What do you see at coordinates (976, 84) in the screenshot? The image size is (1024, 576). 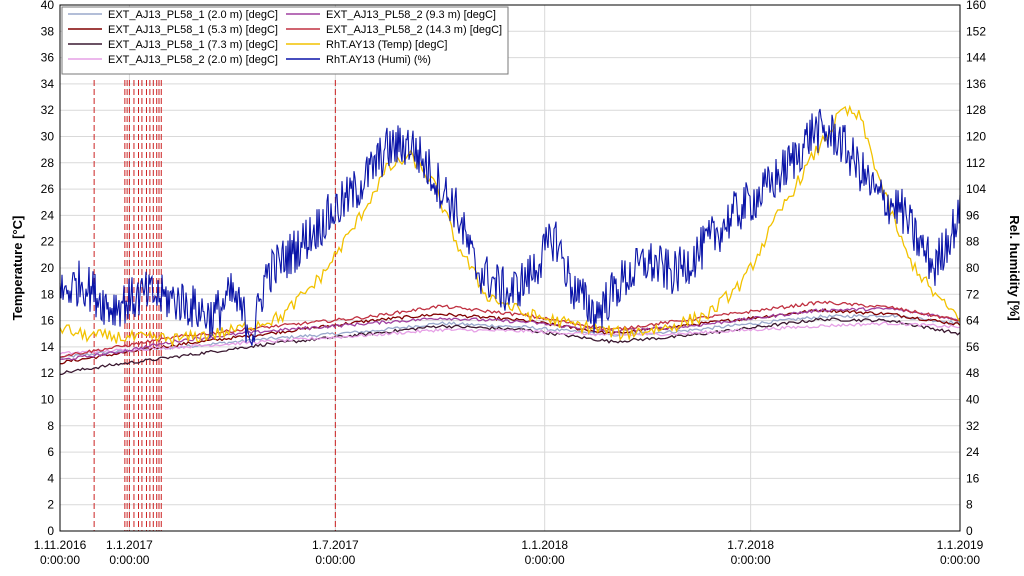 I see `right-tick-label: 136` at bounding box center [976, 84].